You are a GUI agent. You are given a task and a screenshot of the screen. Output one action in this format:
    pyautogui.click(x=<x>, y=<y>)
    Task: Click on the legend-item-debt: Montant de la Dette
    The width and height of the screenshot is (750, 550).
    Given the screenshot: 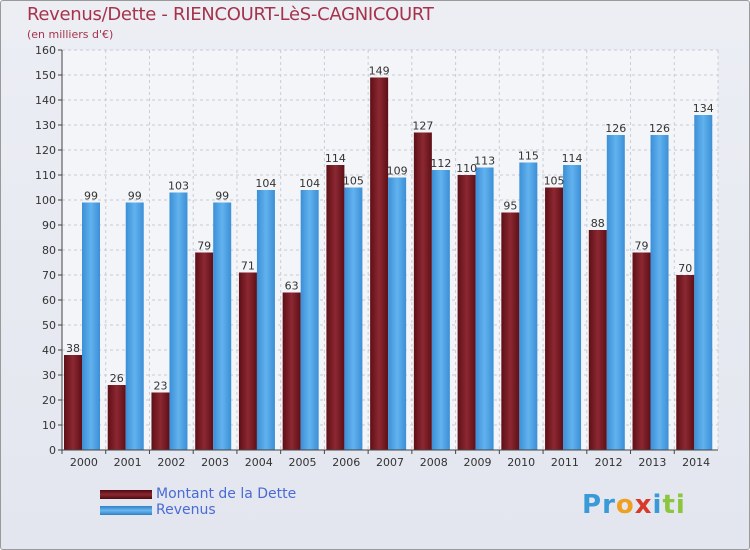 What is the action you would take?
    pyautogui.click(x=230, y=494)
    